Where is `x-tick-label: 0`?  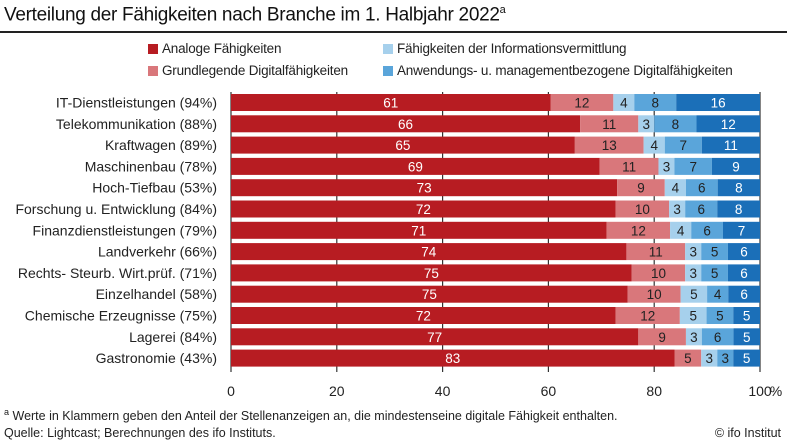
x-tick-label: 0 is located at coordinates (231, 391).